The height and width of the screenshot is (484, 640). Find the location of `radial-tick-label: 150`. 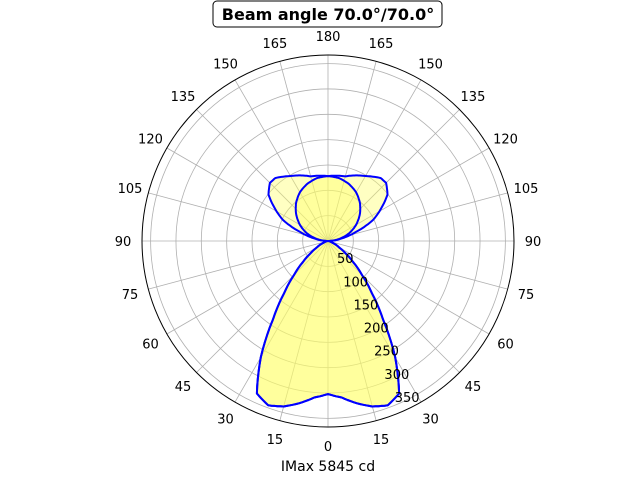

radial-tick-label: 150 is located at coordinates (366, 305).